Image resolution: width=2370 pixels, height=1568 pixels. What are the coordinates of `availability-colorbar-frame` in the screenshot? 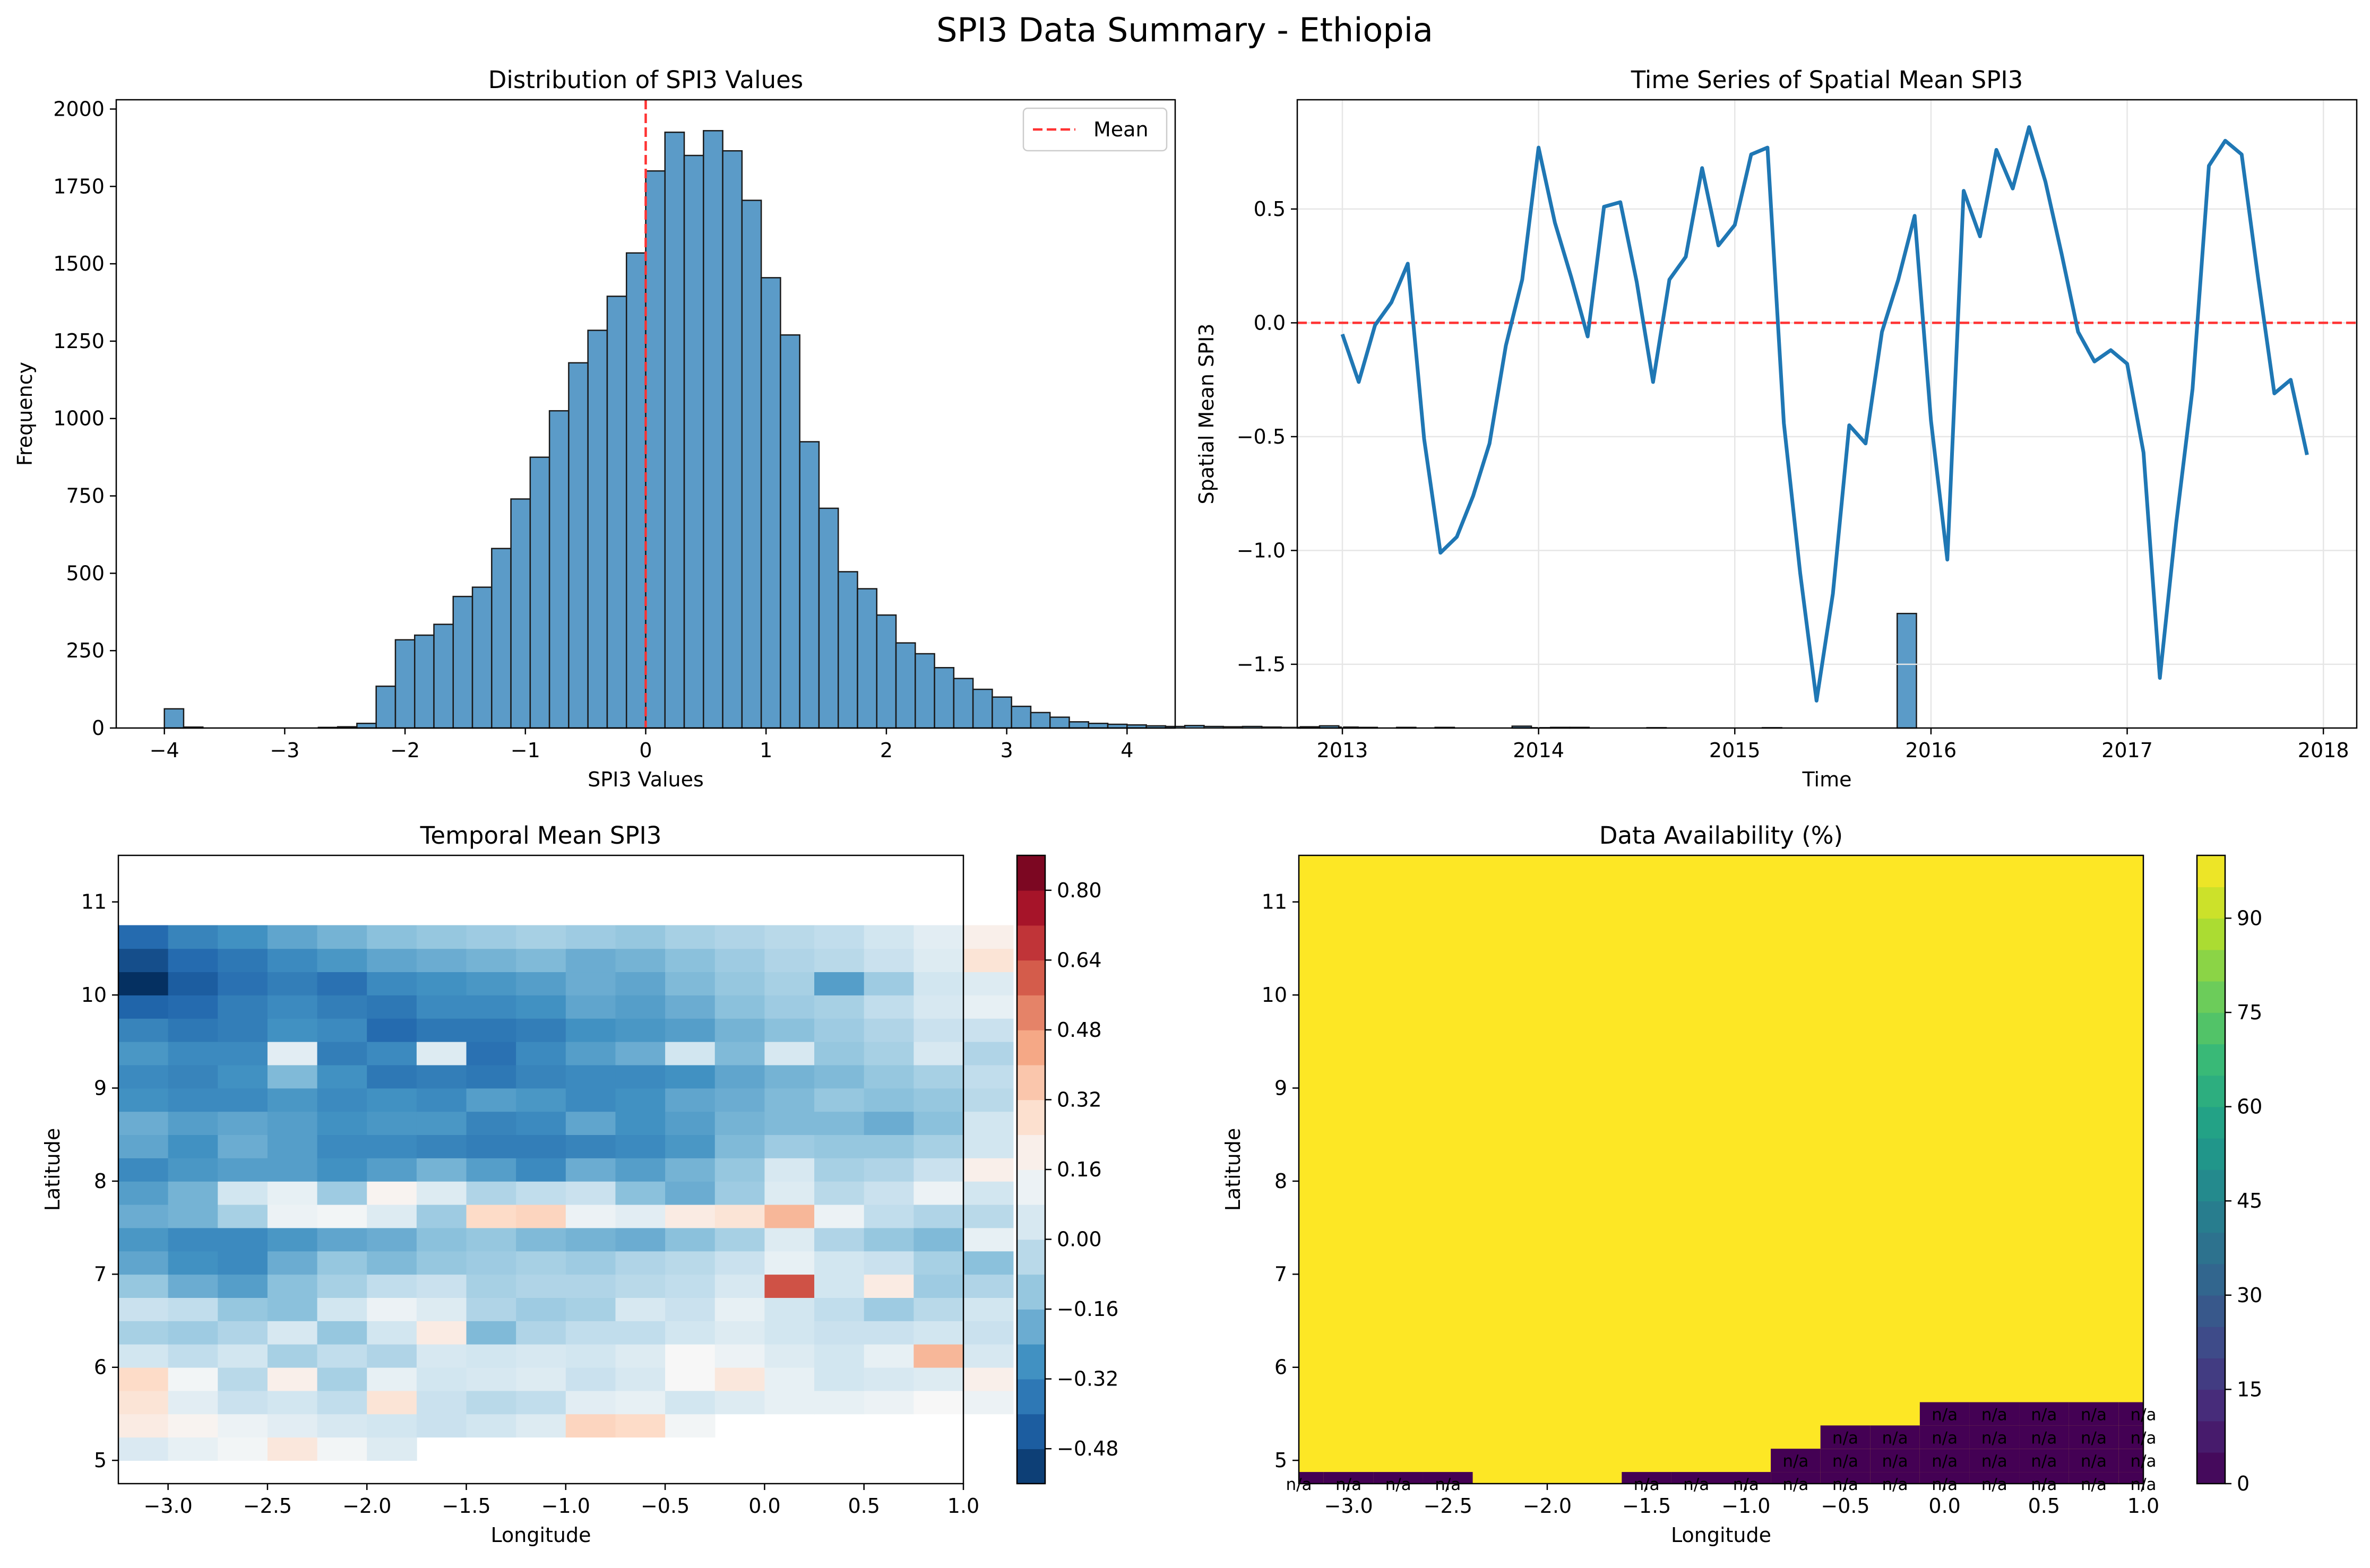 It's located at (2211, 1169).